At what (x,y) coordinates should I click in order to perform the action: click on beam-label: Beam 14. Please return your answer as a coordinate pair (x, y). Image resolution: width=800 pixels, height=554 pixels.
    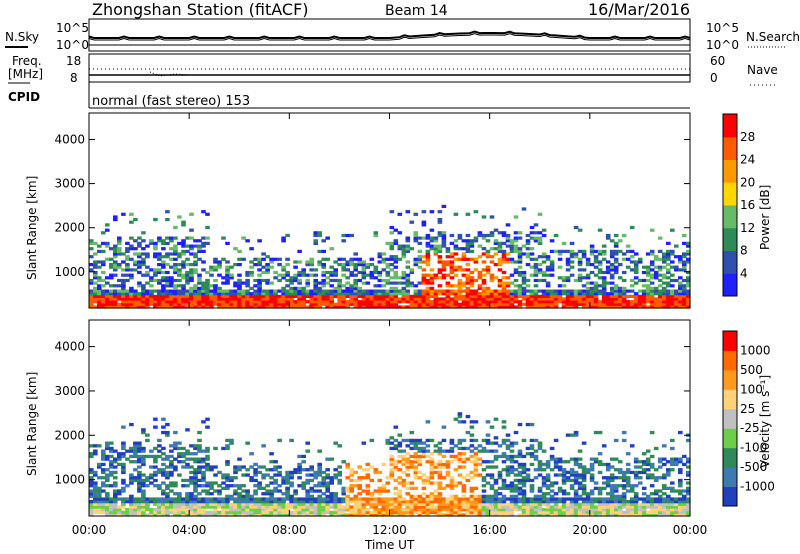
    Looking at the image, I should click on (416, 11).